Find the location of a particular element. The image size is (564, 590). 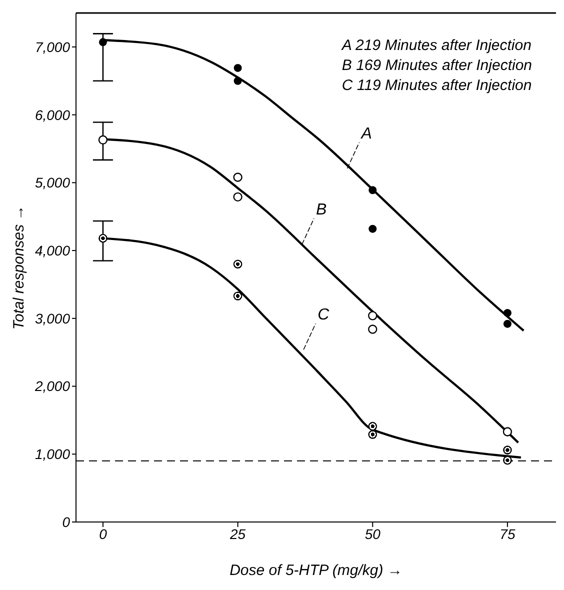

y-tick-label: 7,000 is located at coordinates (52, 46).